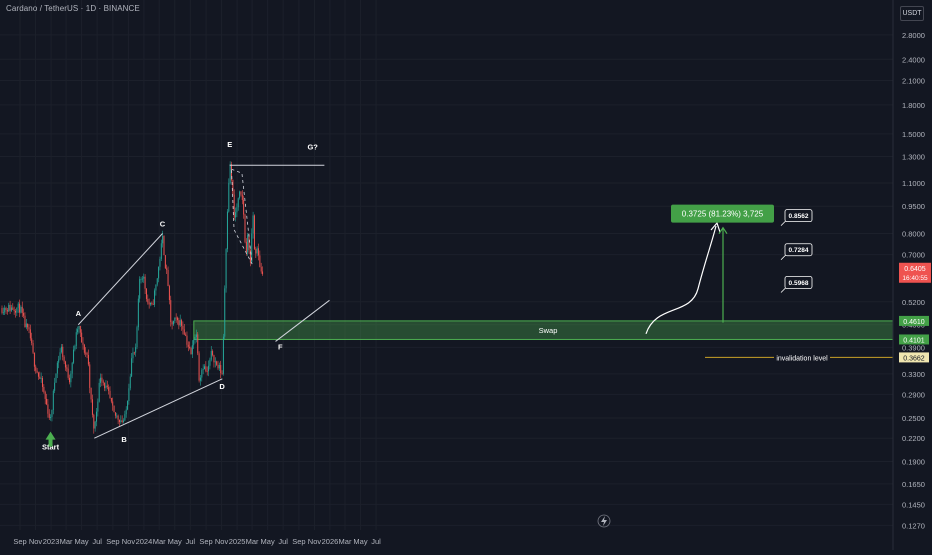  Describe the element at coordinates (229, 144) in the screenshot. I see `wave-label: E` at that location.